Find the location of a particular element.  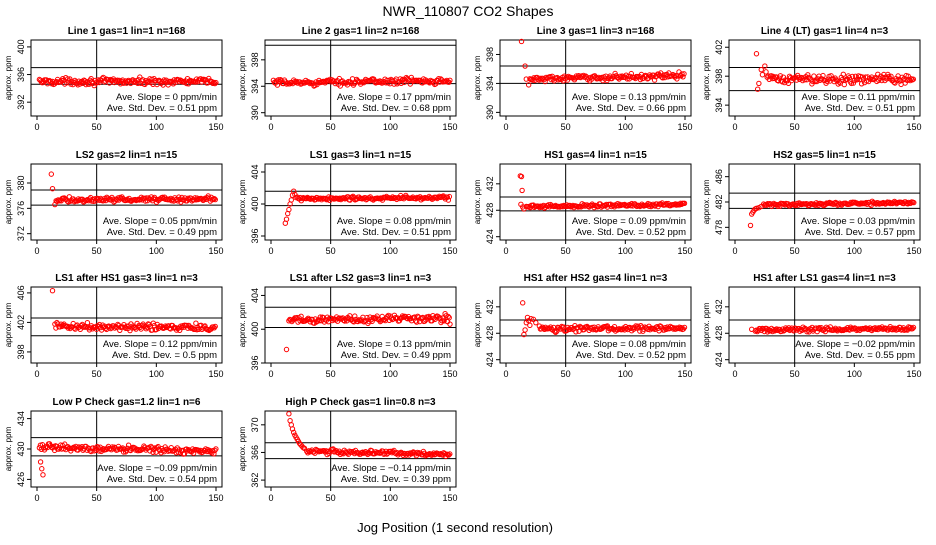

slope-annotation: Ave. Slope = 0.11 ppm/min is located at coordinates (858, 97).